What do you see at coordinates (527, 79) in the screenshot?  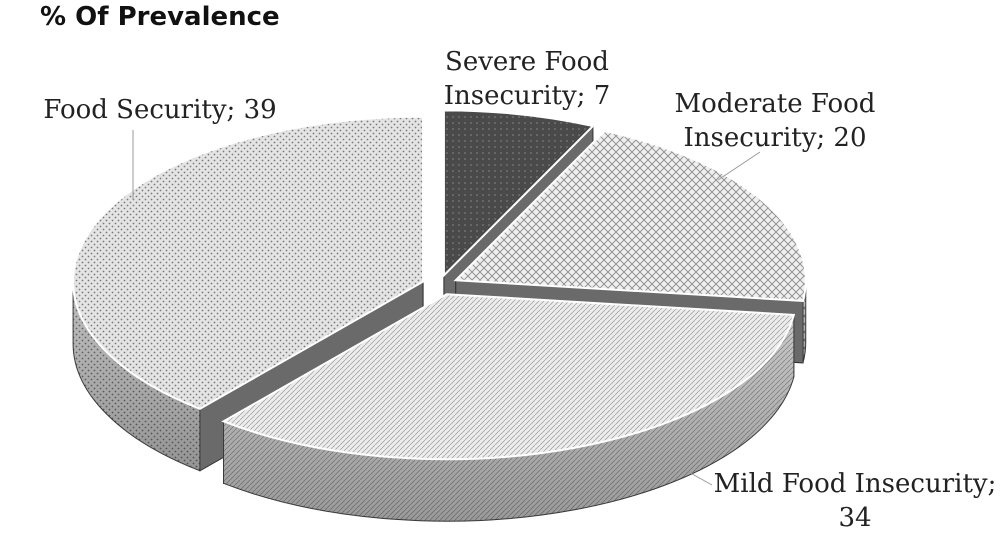 I see `slice-label-severe: Severe Food Insecurity; 7` at bounding box center [527, 79].